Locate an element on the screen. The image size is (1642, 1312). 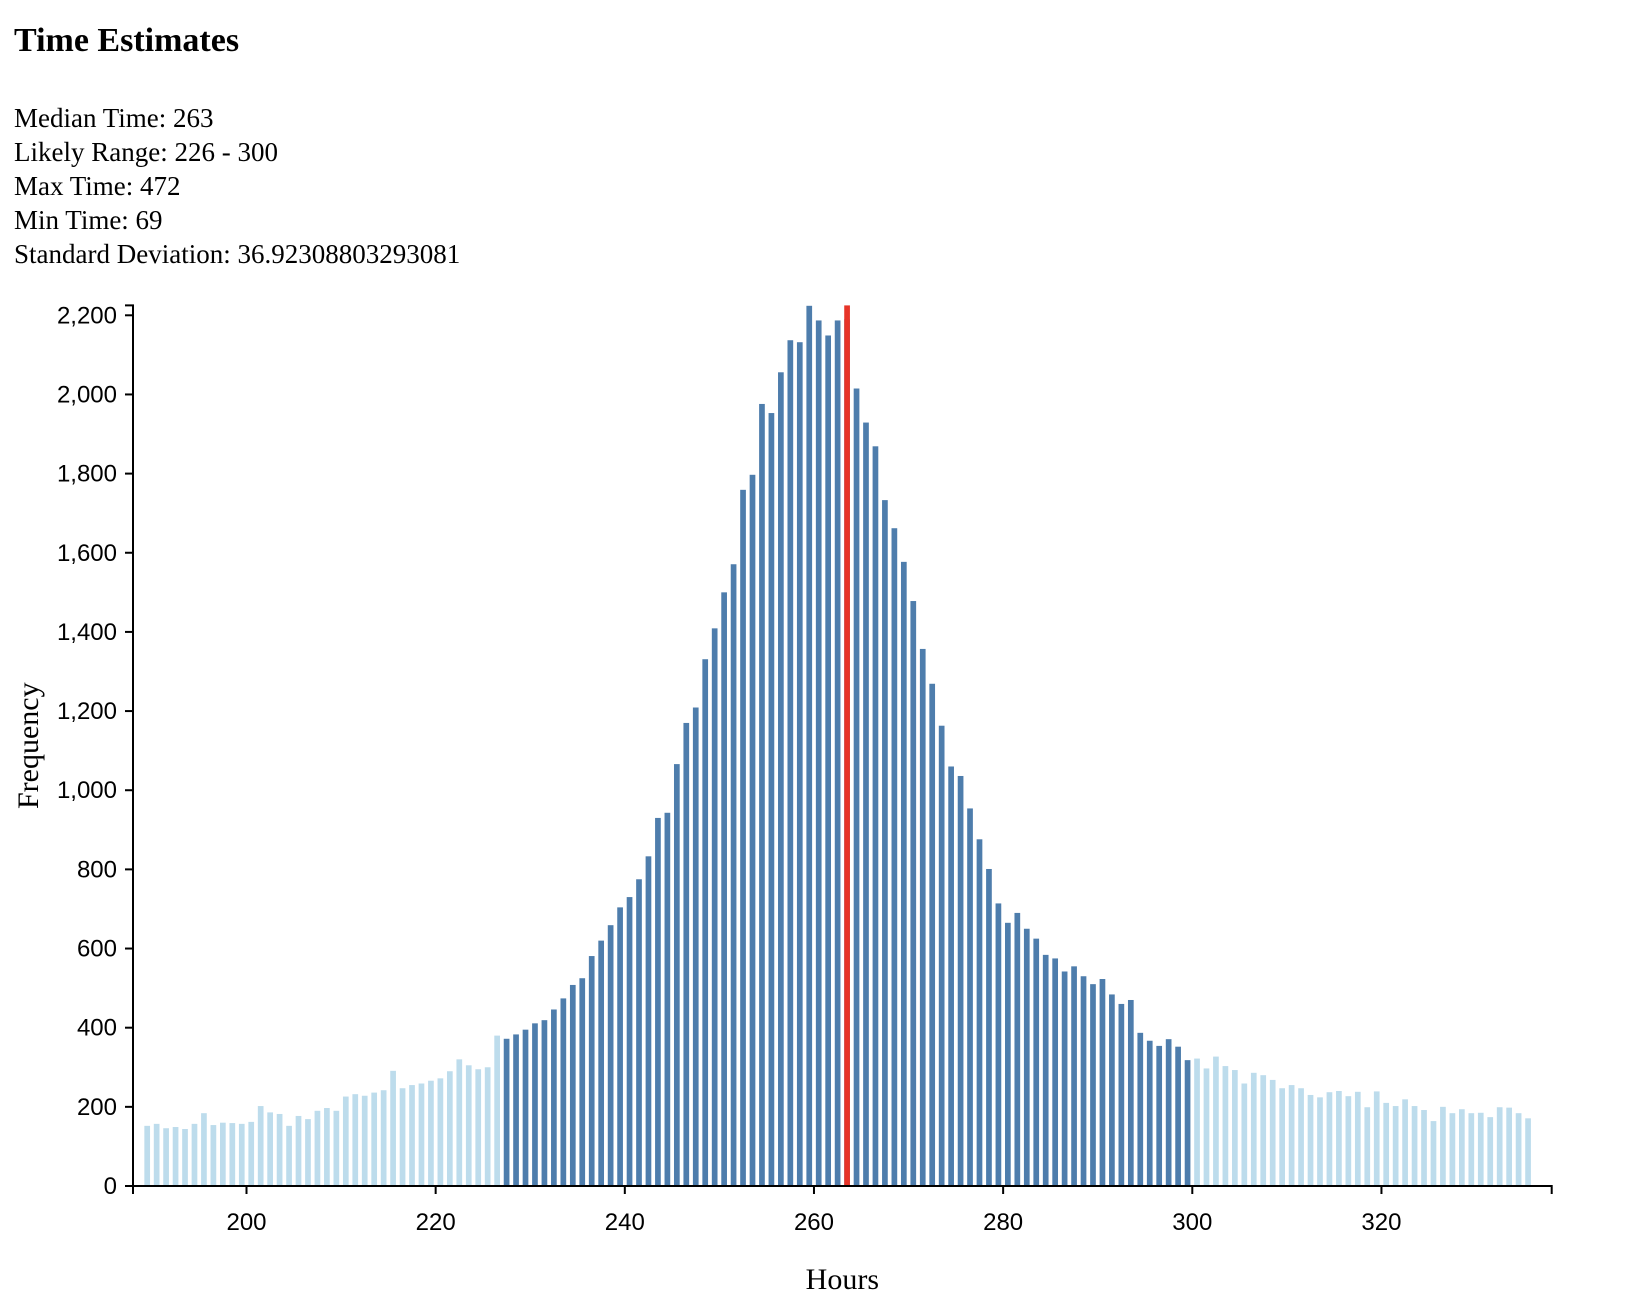
y-axis-tick-label: 1,200 is located at coordinates (87, 711).